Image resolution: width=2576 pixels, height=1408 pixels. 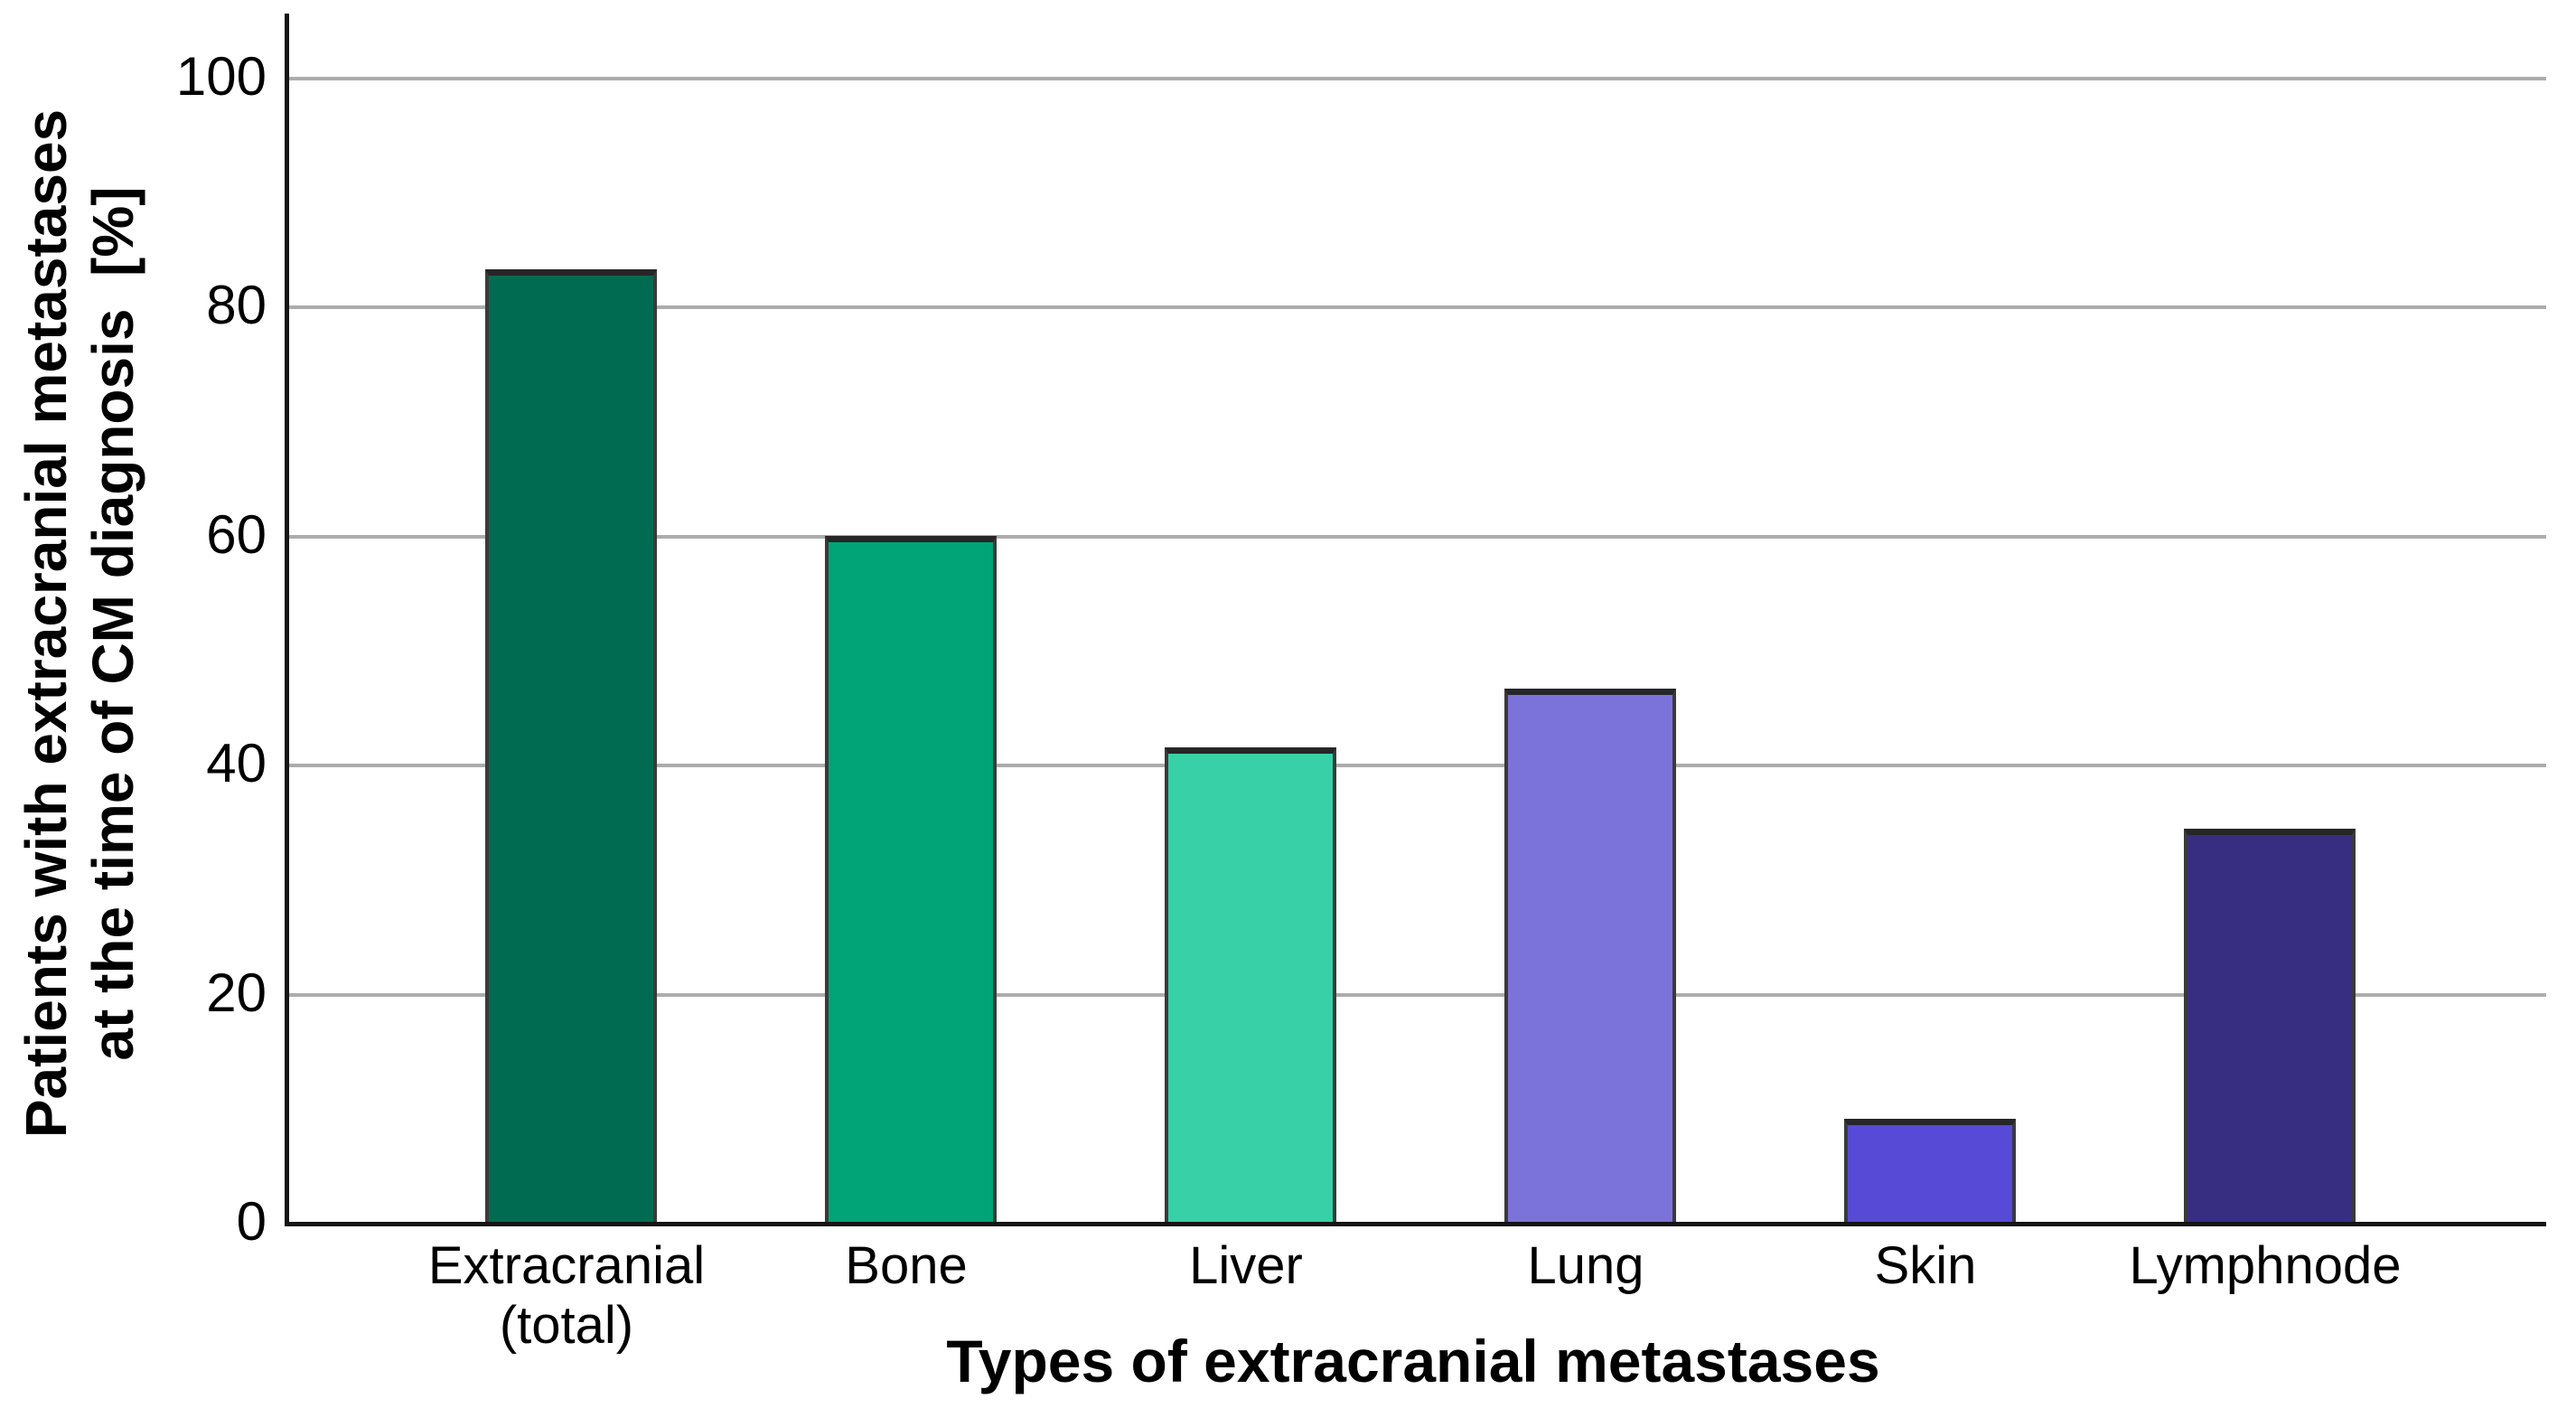 What do you see at coordinates (251, 1221) in the screenshot?
I see `y-tick-label-0: 0` at bounding box center [251, 1221].